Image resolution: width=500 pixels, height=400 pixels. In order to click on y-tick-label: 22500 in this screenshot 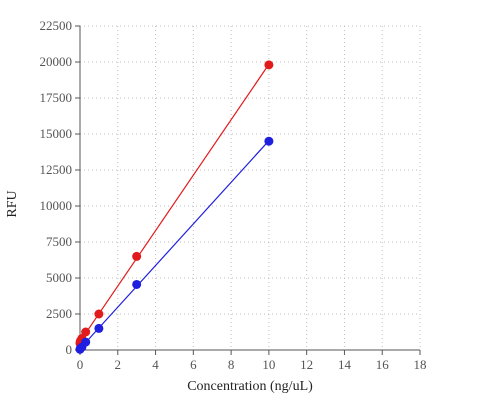, I will do `click(56, 25)`.